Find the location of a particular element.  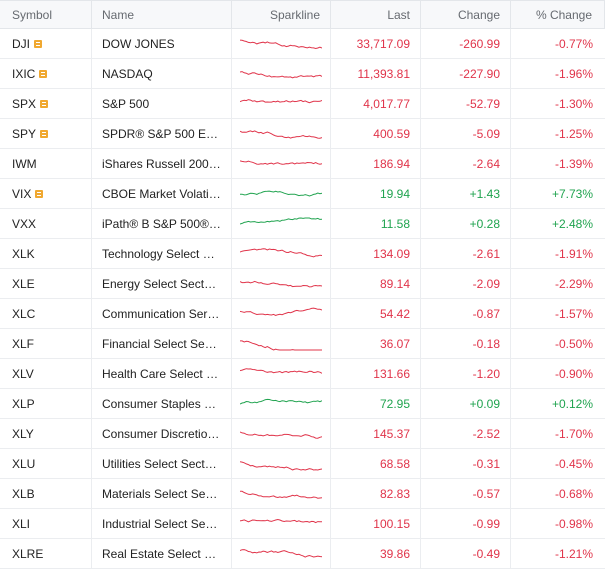

last-price: 39.86 is located at coordinates (376, 553).